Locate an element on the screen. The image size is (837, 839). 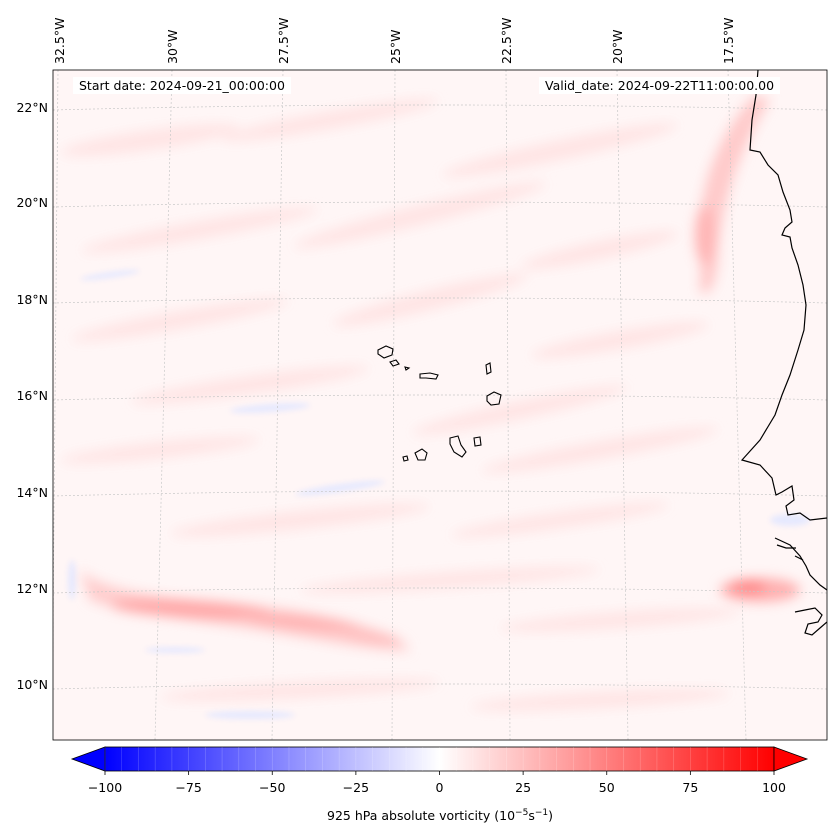
lon-label-17-5w: 17.5°W is located at coordinates (728, 40).